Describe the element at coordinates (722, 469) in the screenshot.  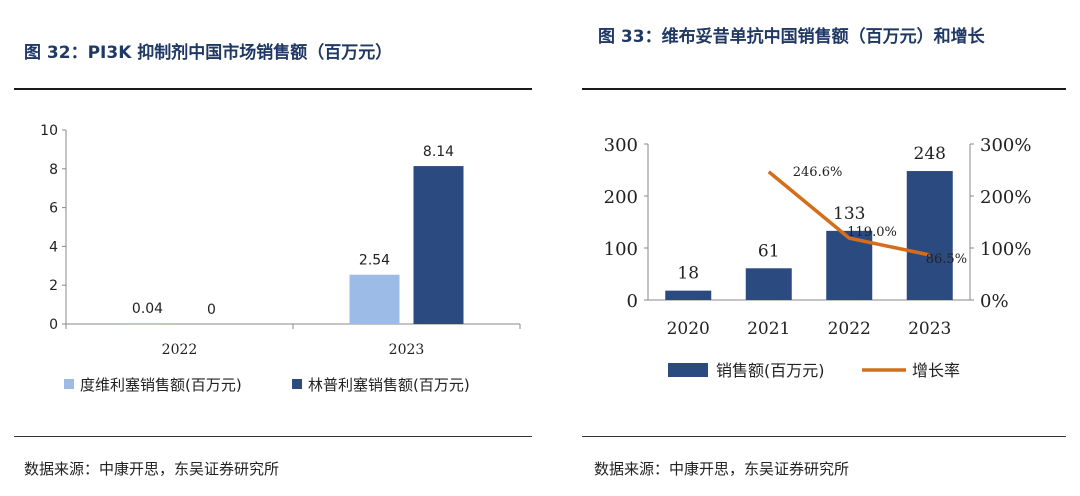
I see `right-source-note: 数据来源：中康开思，东吴证券研究所` at that location.